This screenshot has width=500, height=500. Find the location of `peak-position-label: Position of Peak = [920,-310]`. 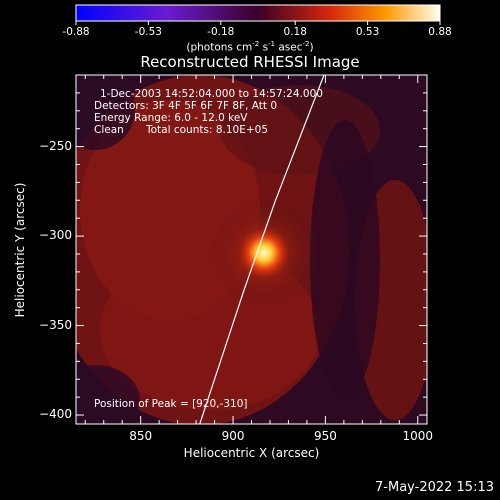

peak-position-label: Position of Peak = [920,-310] is located at coordinates (171, 404).